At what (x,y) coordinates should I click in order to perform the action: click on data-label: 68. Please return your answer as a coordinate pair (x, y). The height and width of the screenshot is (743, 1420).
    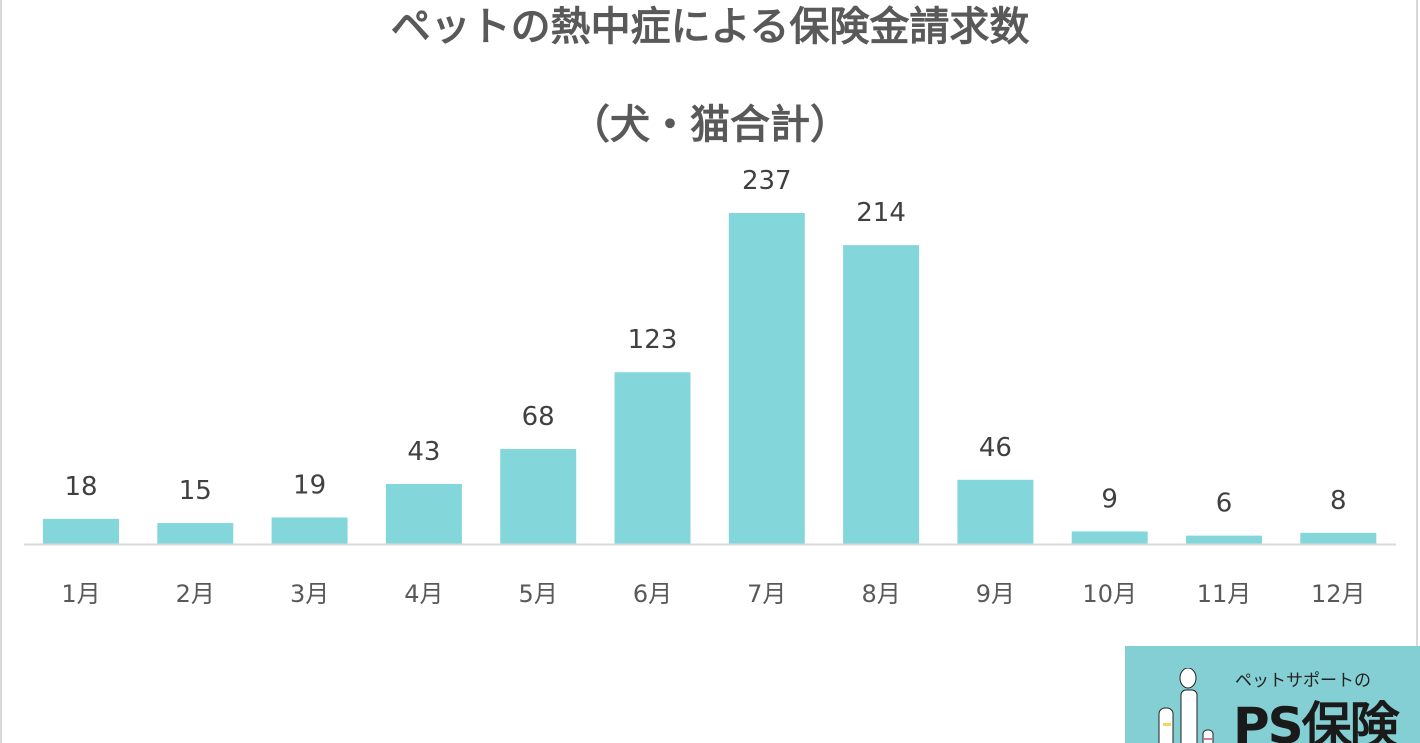
    Looking at the image, I should click on (538, 417).